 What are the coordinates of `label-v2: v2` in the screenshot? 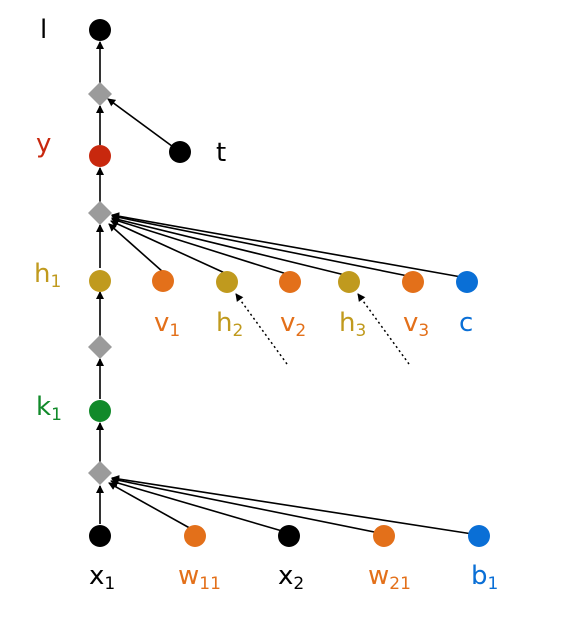 It's located at (293, 324).